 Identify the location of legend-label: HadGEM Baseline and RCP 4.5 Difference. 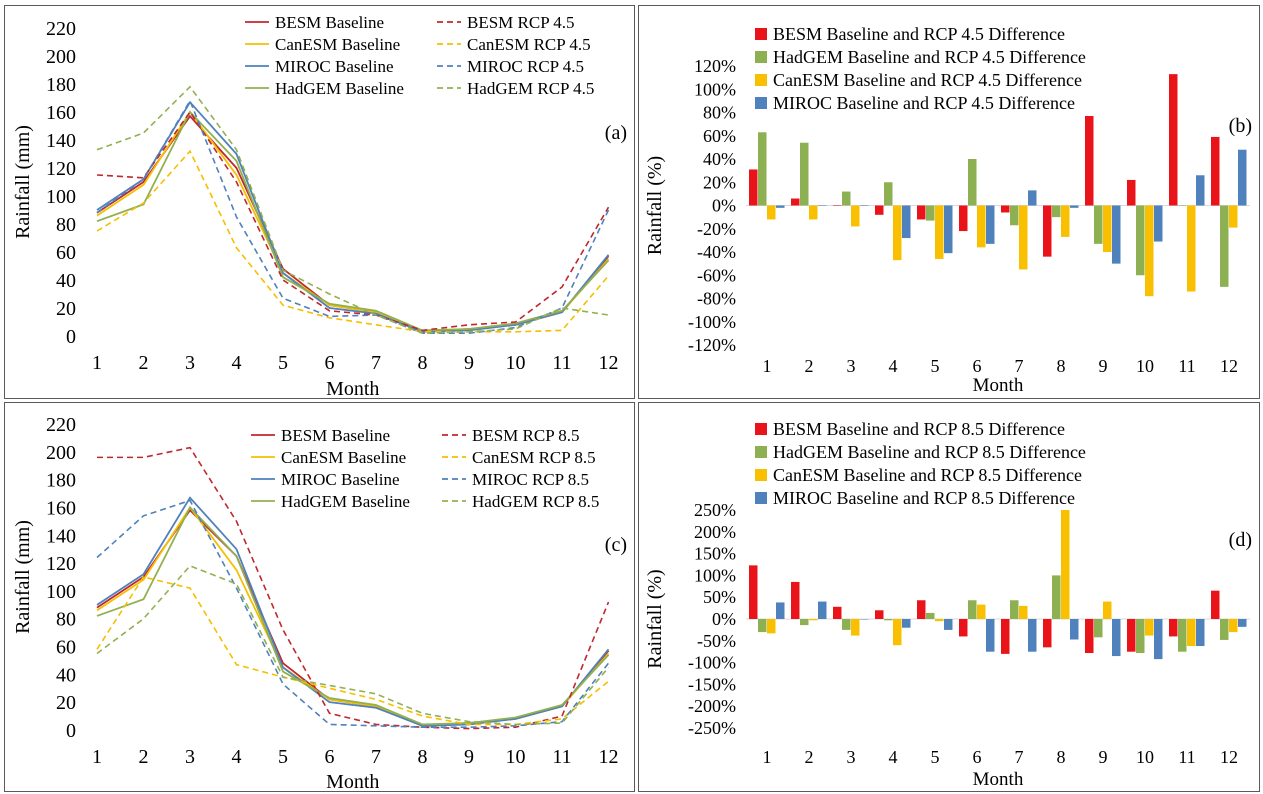
(929, 57).